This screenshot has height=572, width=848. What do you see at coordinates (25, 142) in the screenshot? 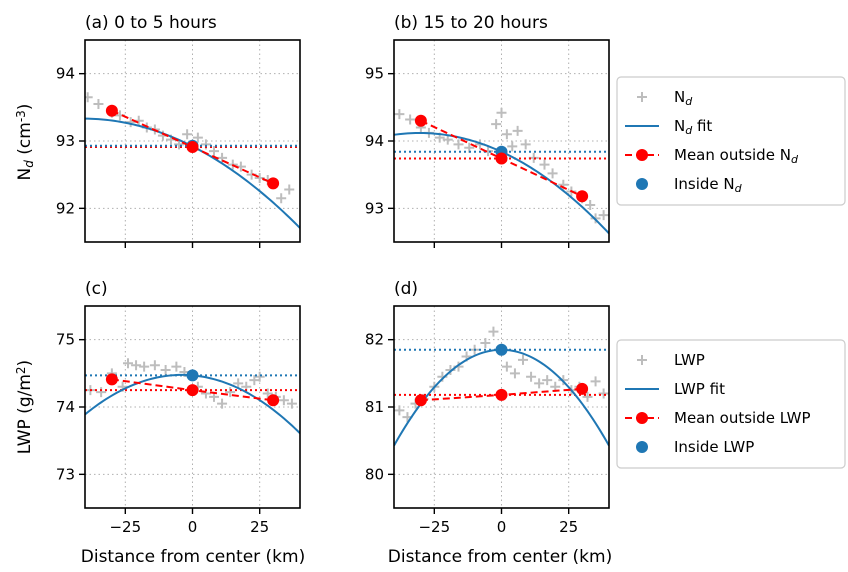
I see `y-axis-label-nd: Nd (cm-3)` at bounding box center [25, 142].